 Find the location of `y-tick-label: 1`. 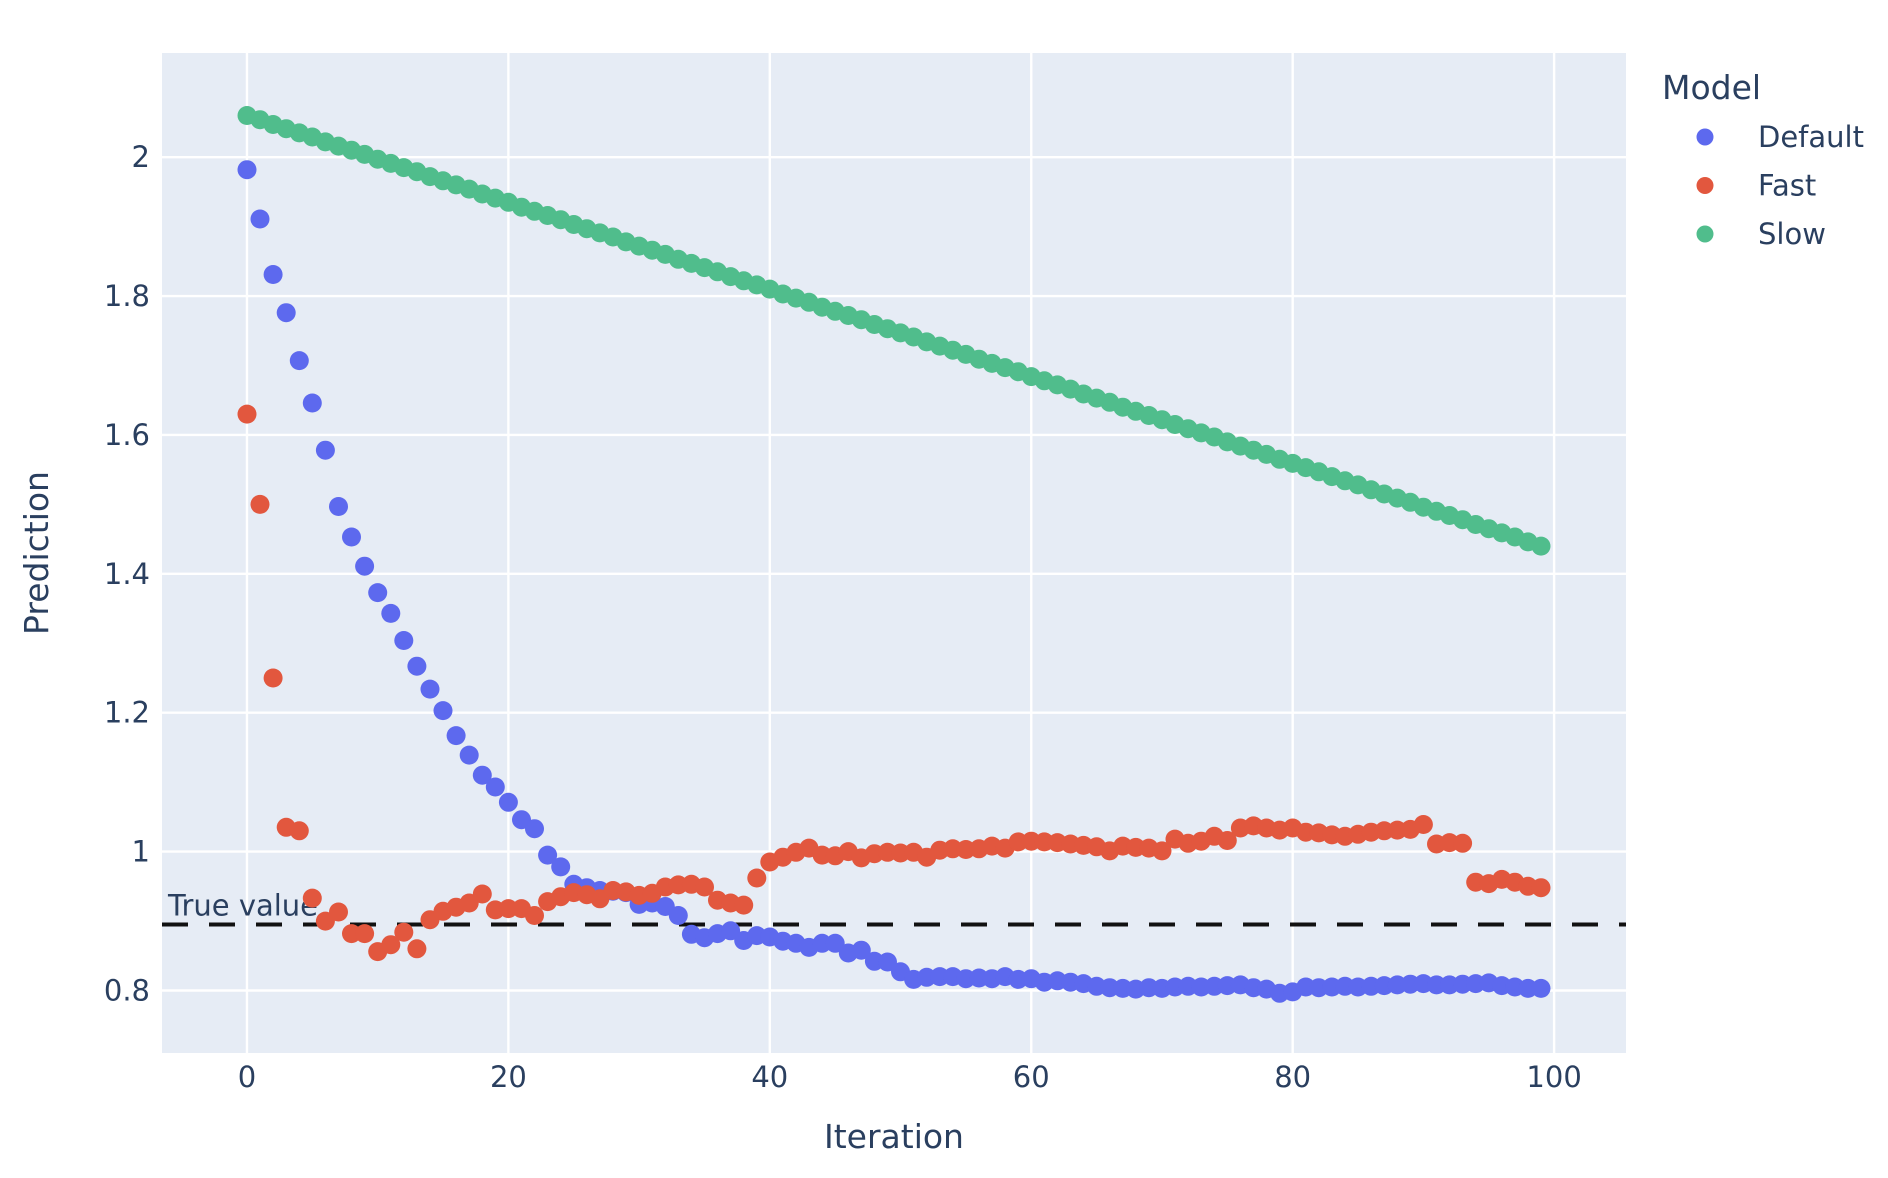

y-tick-label: 1 is located at coordinates (141, 852).